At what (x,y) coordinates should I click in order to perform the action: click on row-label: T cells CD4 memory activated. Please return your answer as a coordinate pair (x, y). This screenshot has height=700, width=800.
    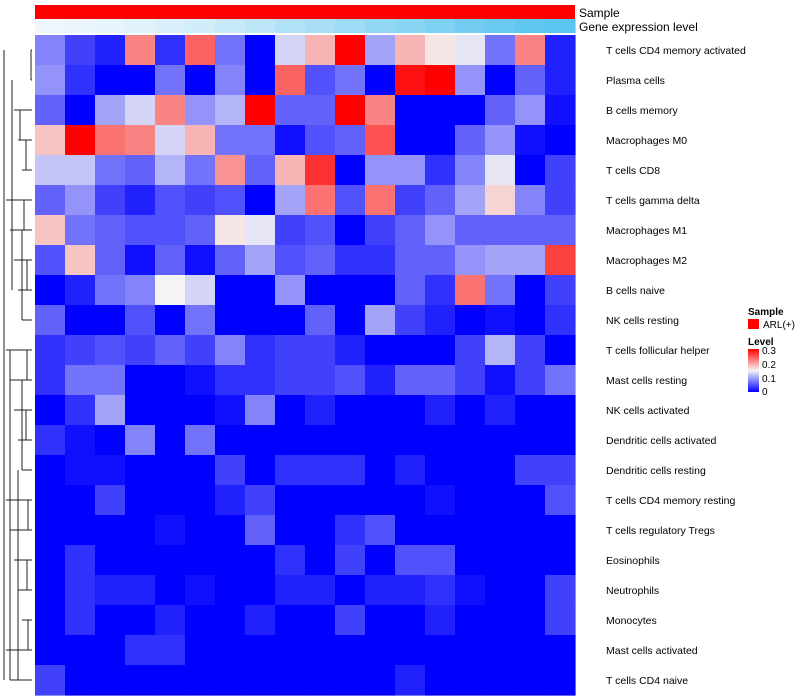
    Looking at the image, I should click on (676, 51).